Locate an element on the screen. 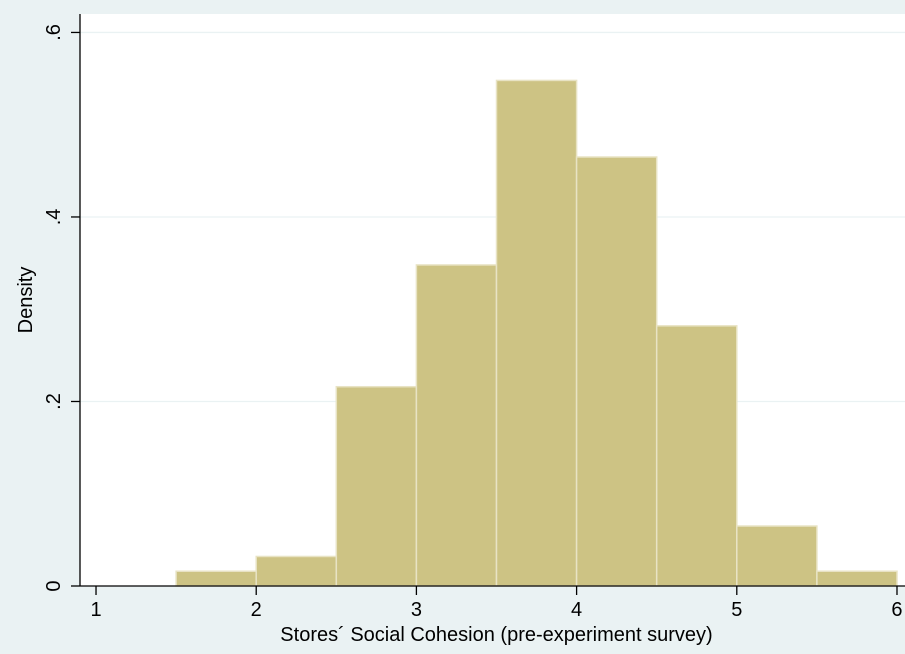  y-tick-label: 0 is located at coordinates (54, 585).